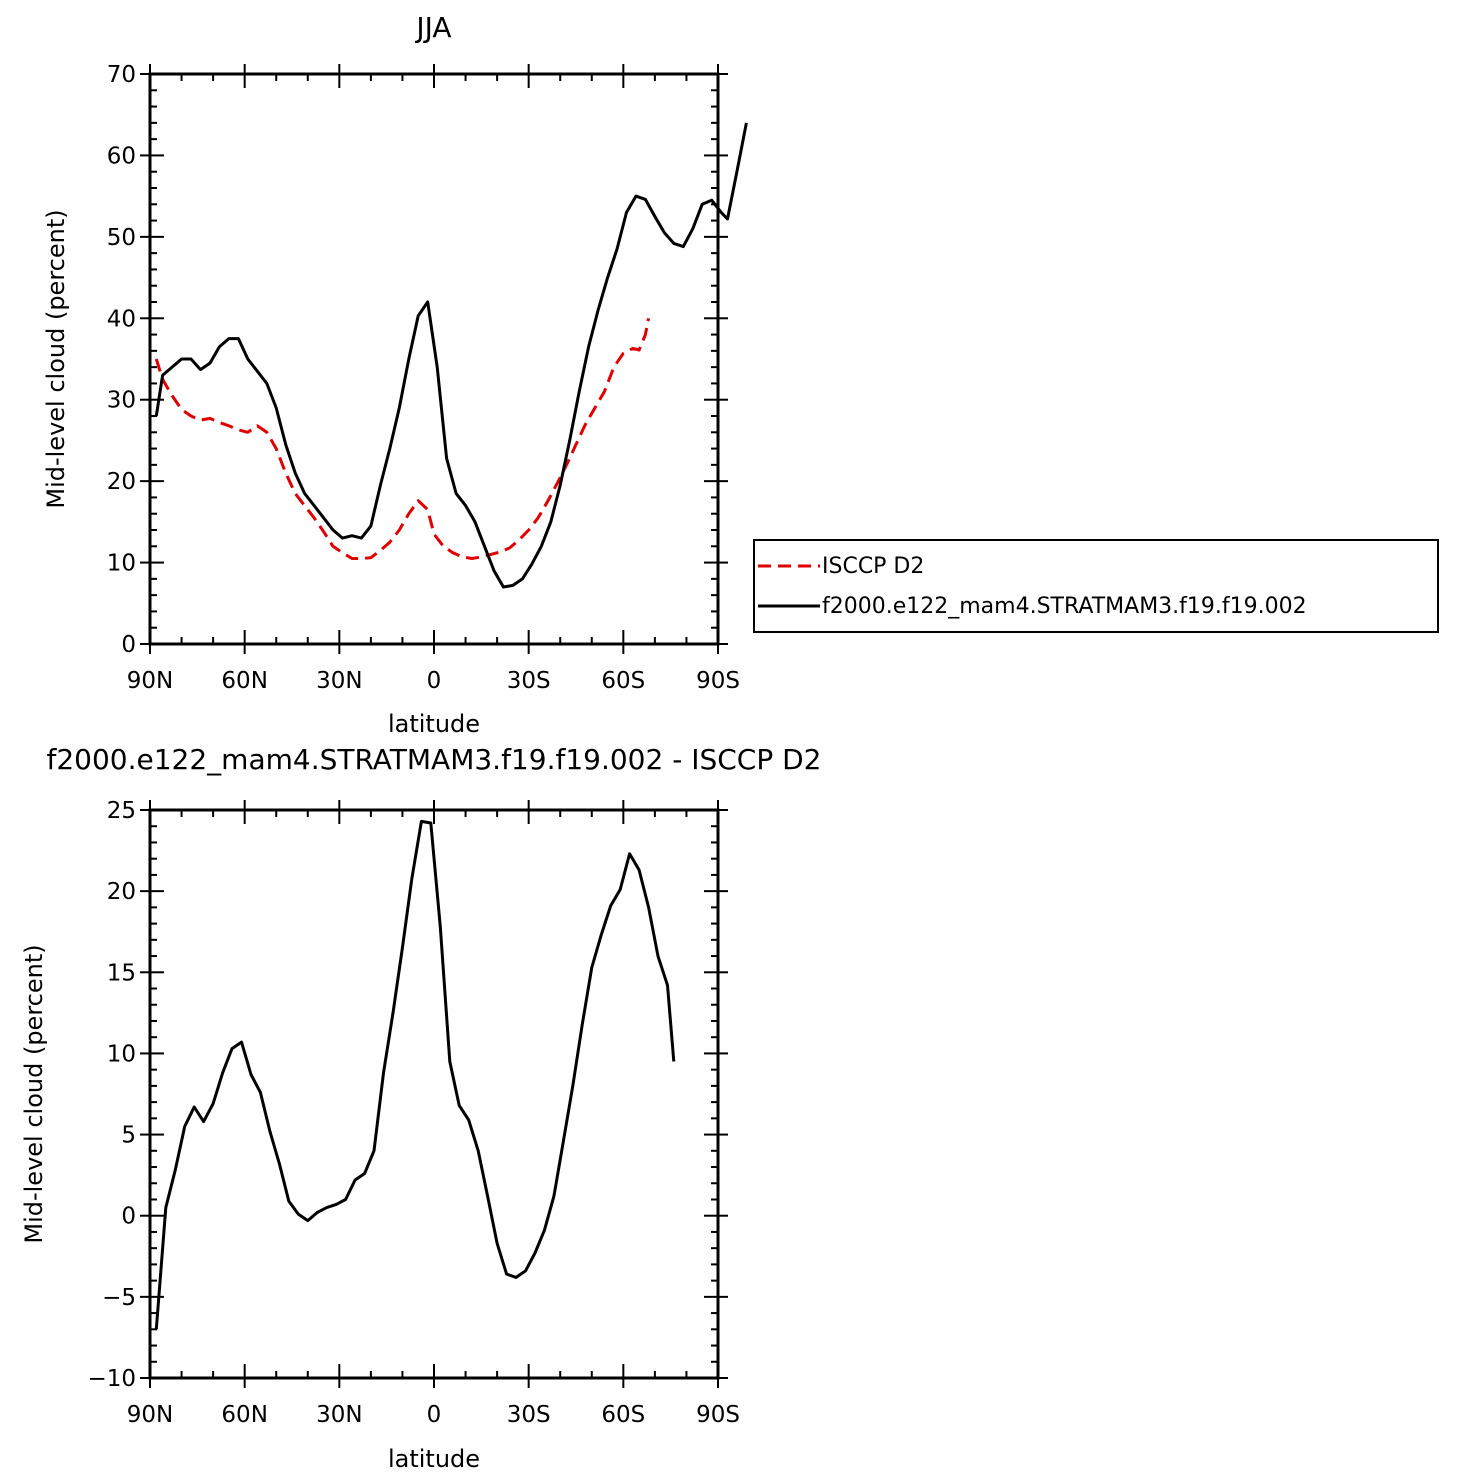 Image resolution: width=1480 pixels, height=1480 pixels. What do you see at coordinates (623, 1415) in the screenshot?
I see `bottom-x-tick-label: 60S` at bounding box center [623, 1415].